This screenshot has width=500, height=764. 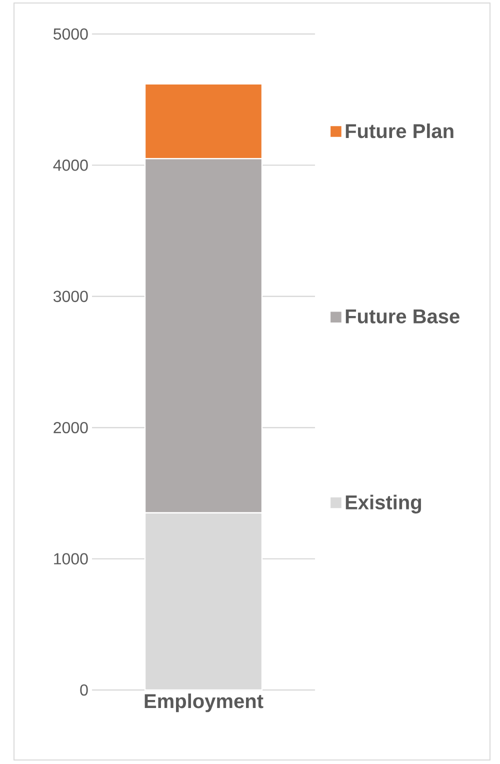 I want to click on x-tick-label: Employment, so click(x=204, y=703).